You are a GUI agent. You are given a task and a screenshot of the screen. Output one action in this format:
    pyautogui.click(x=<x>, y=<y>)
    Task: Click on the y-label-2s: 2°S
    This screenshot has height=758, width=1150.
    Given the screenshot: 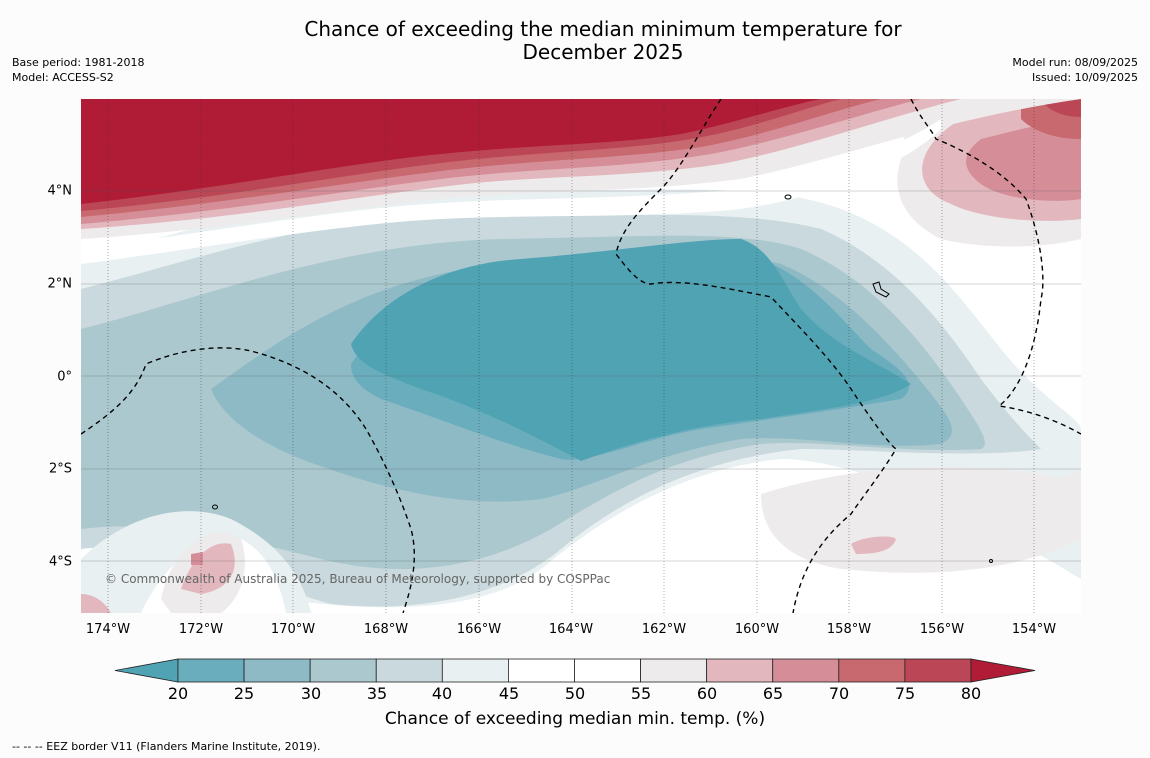 What is the action you would take?
    pyautogui.click(x=60, y=469)
    